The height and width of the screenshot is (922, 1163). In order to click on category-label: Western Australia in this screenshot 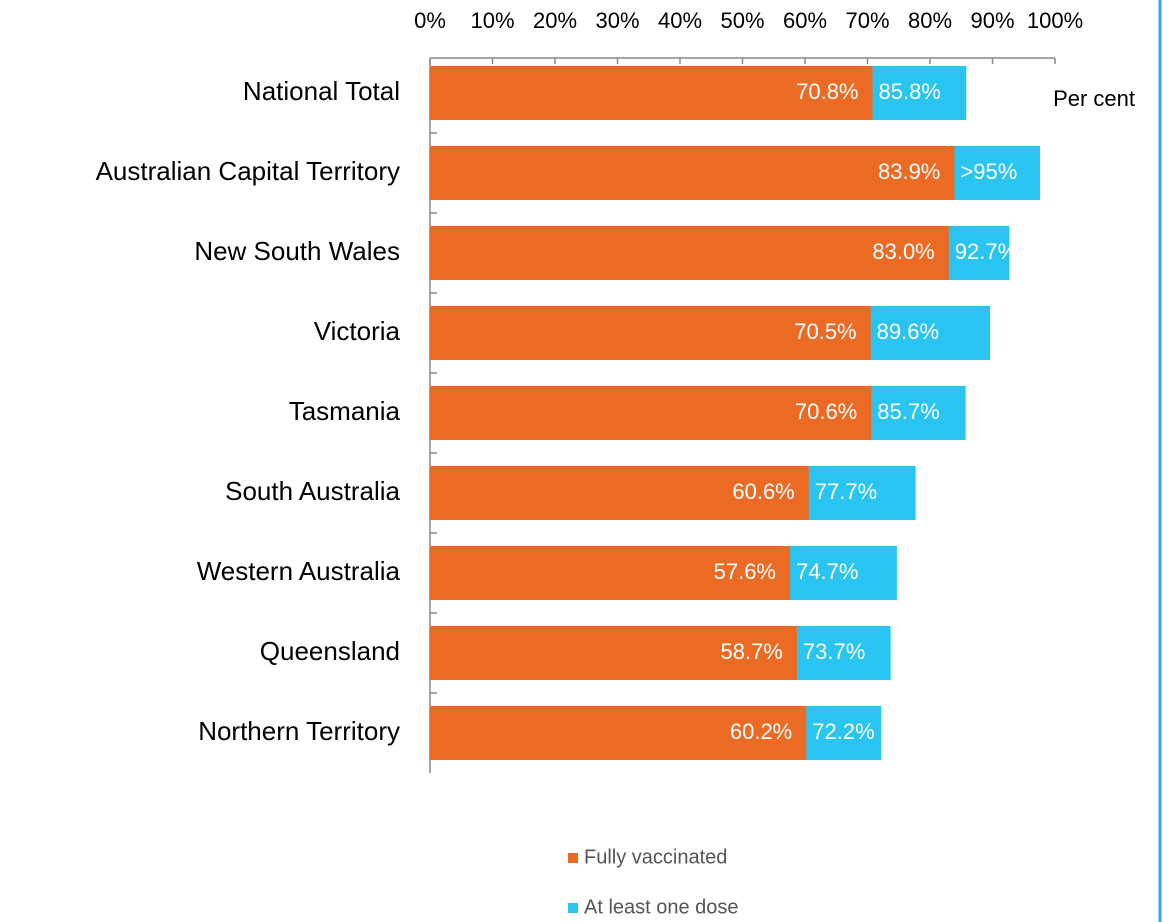, I will do `click(299, 571)`.